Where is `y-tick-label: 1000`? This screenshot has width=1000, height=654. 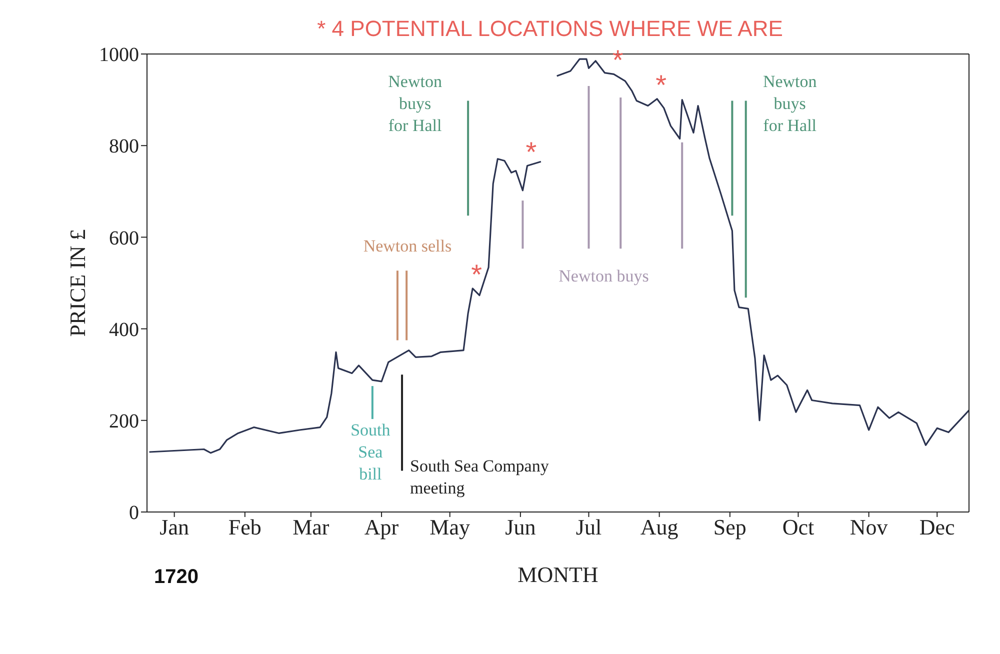 y-tick-label: 1000 is located at coordinates (119, 55).